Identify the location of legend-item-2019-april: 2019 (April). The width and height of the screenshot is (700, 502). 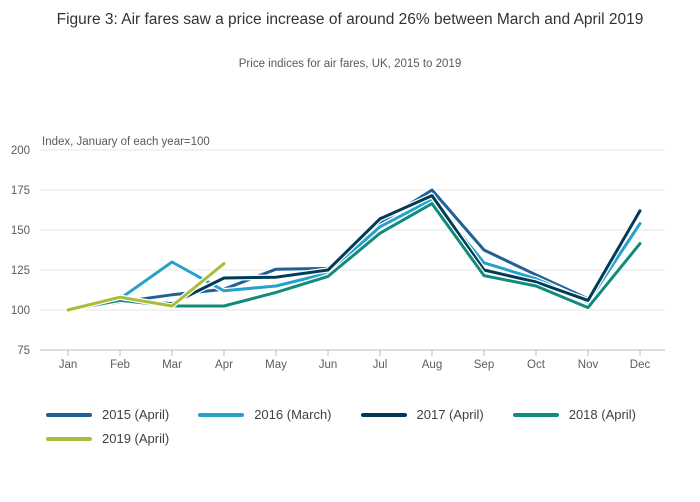
(107, 438).